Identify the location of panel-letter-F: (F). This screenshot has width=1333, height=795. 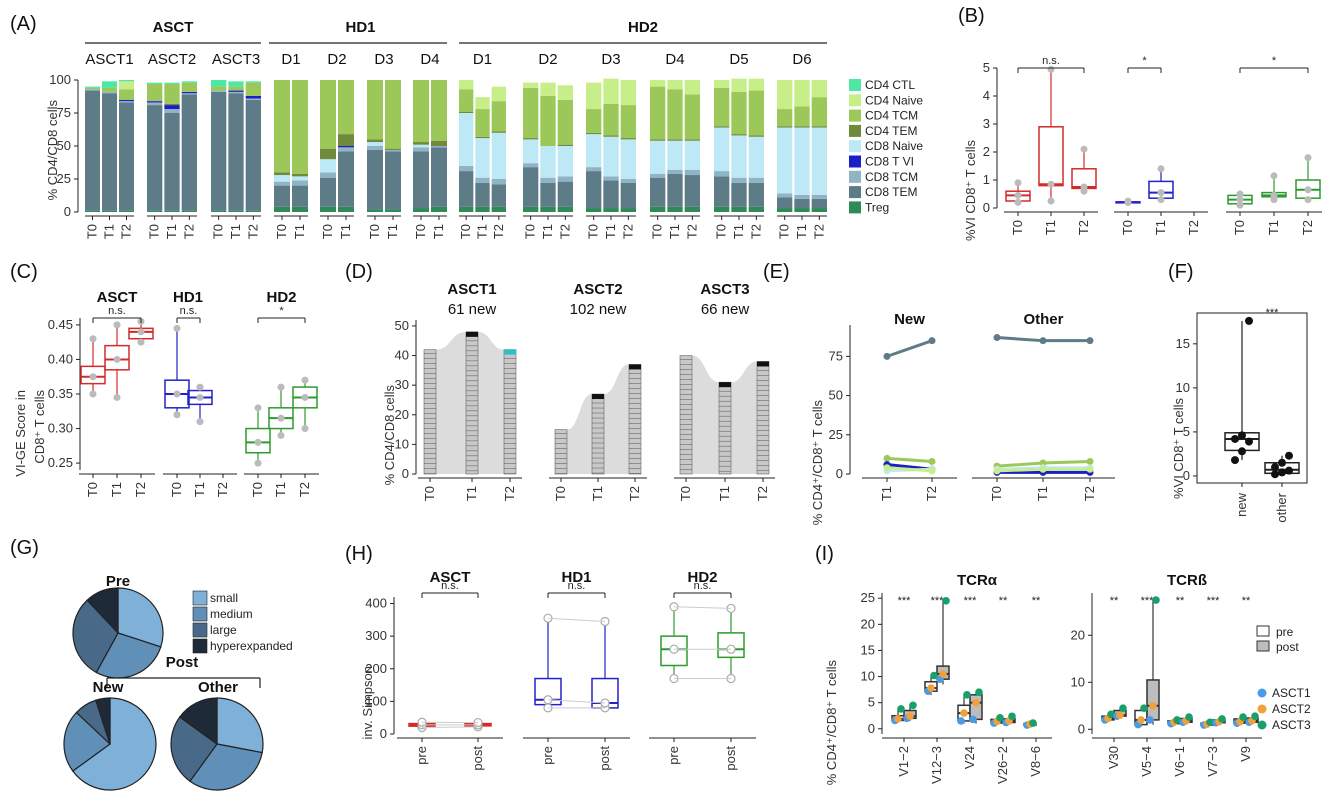
(1181, 272).